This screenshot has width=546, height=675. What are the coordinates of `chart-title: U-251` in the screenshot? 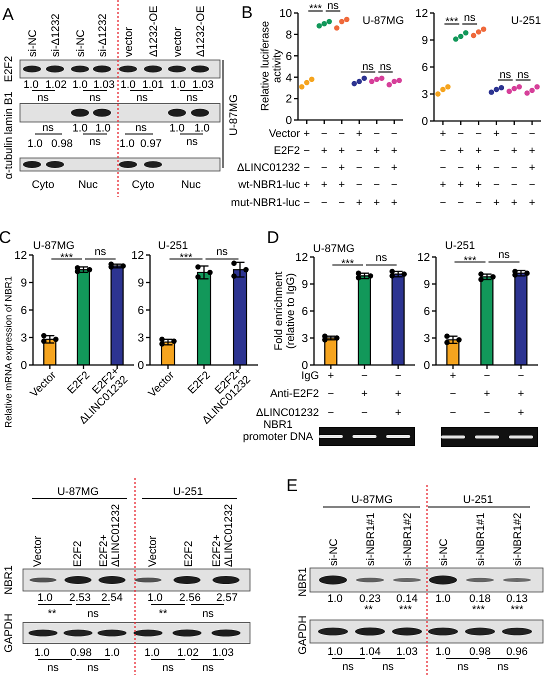 It's located at (173, 246).